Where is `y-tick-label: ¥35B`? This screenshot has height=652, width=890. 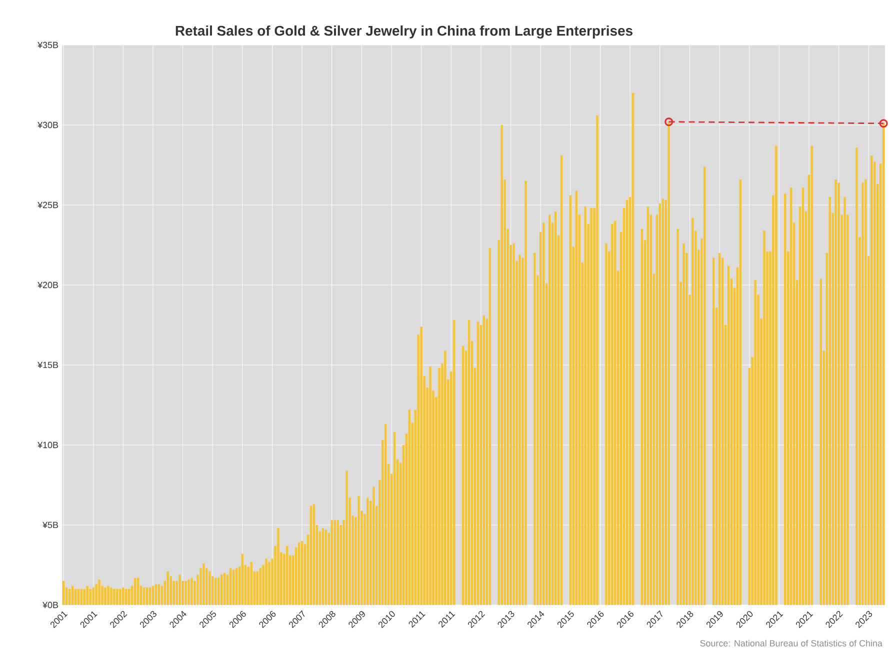 y-tick-label: ¥35B is located at coordinates (48, 45).